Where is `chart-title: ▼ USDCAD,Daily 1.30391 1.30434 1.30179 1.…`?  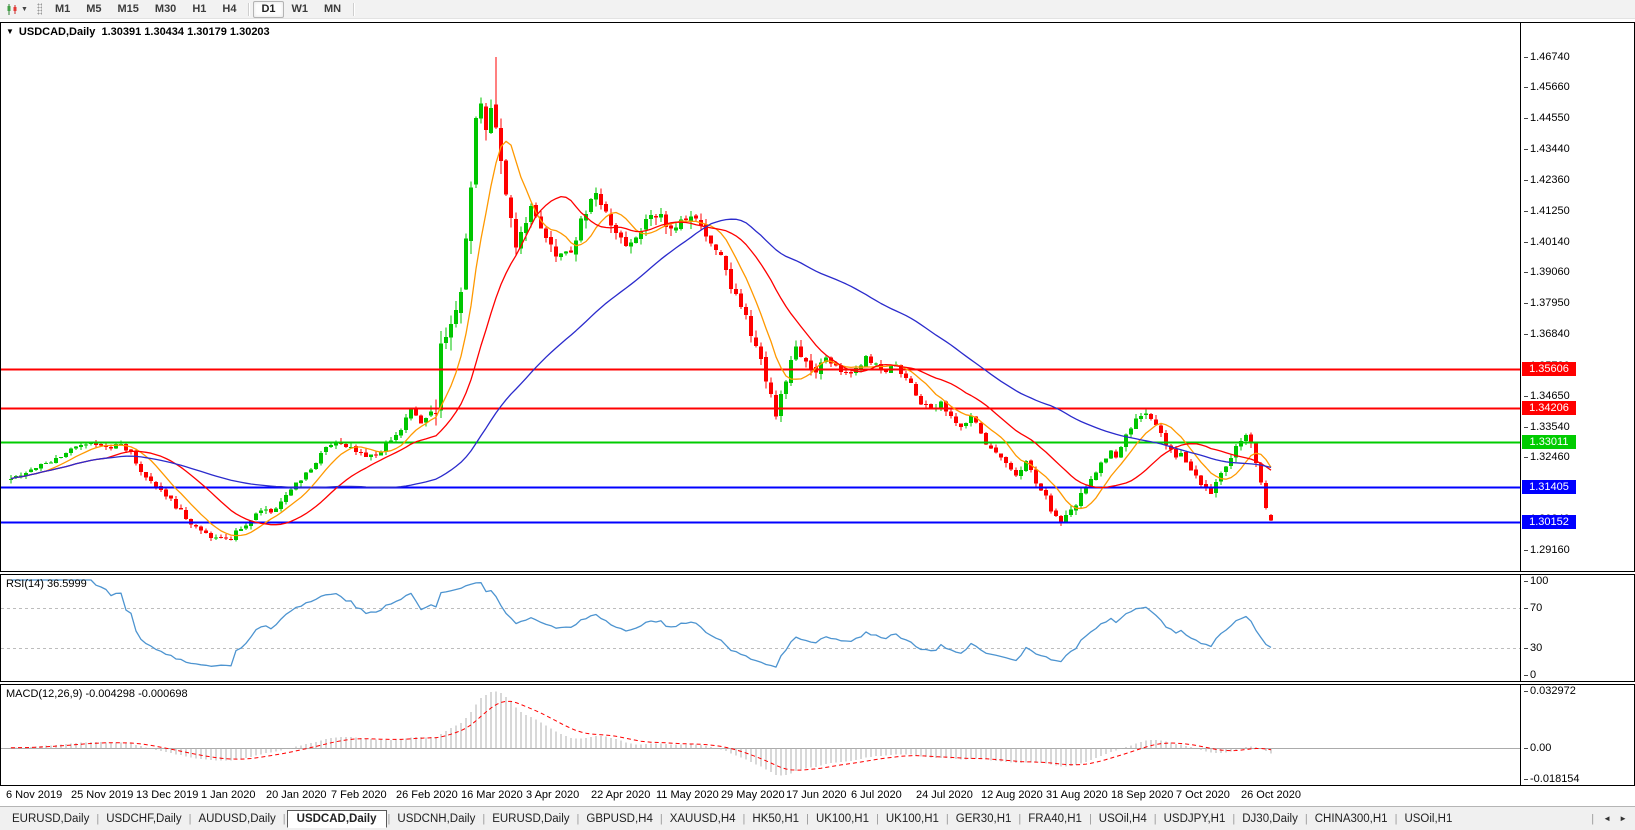 chart-title: ▼ USDCAD,Daily 1.30391 1.30434 1.30179 1.… is located at coordinates (138, 32).